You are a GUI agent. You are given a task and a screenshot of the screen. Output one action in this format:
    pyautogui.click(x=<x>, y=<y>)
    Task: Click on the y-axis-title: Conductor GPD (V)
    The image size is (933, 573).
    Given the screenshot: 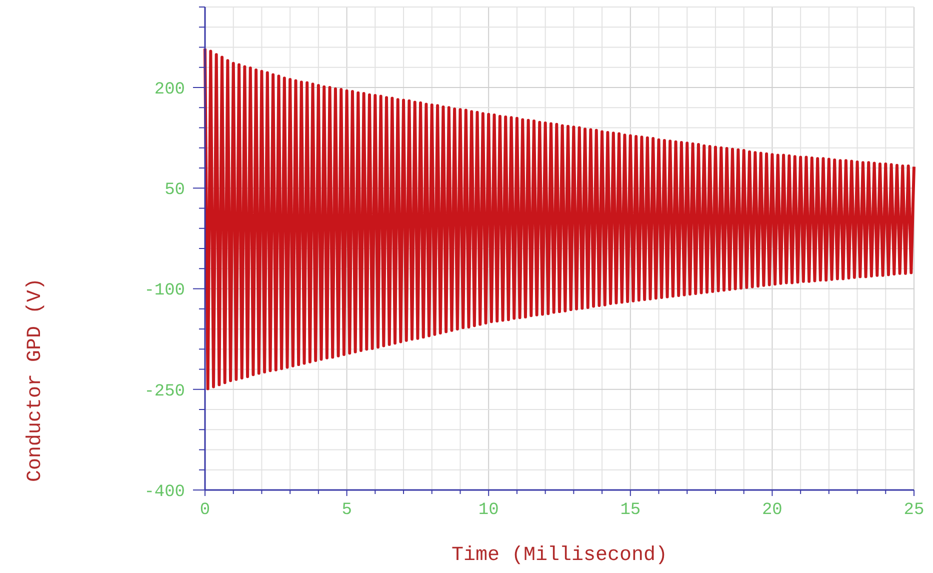 What is the action you would take?
    pyautogui.click(x=35, y=380)
    